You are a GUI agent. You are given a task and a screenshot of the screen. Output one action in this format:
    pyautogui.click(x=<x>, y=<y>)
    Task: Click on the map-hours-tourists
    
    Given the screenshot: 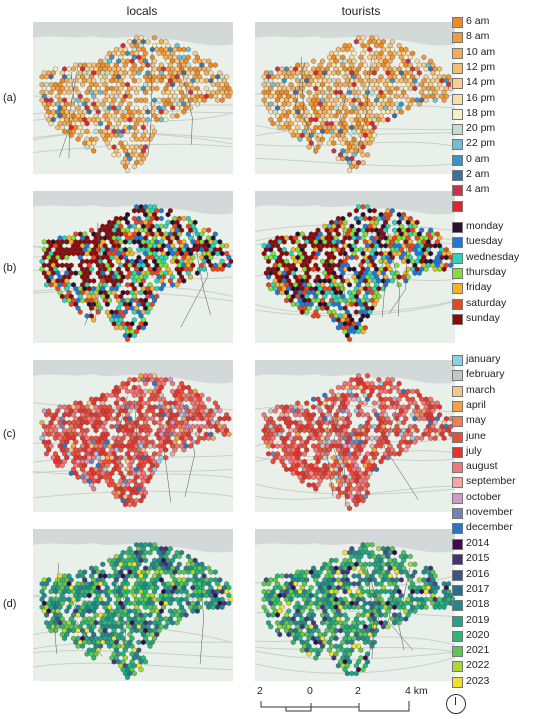 What is the action you would take?
    pyautogui.click(x=355, y=98)
    